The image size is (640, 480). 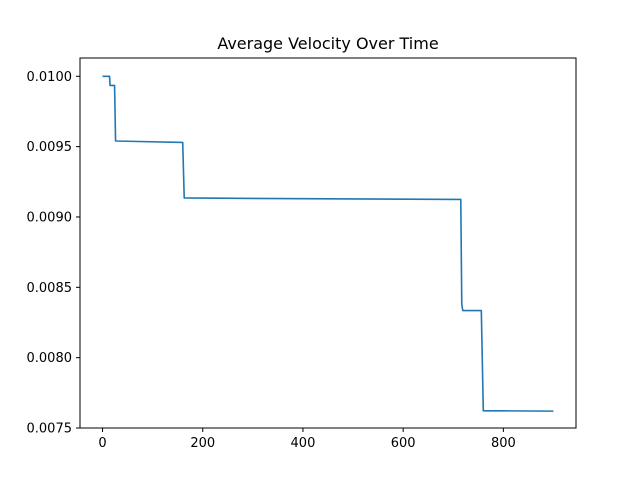 What do you see at coordinates (327, 43) in the screenshot?
I see `chart-title: Average Velocity Over Time` at bounding box center [327, 43].